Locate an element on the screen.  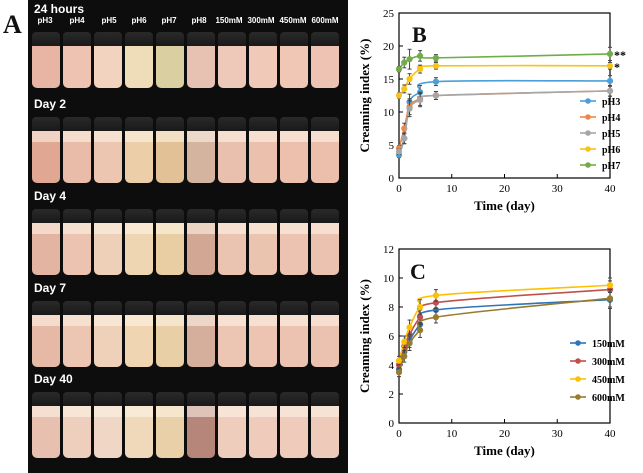
legend-label: pH6 is located at coordinates (611, 150).